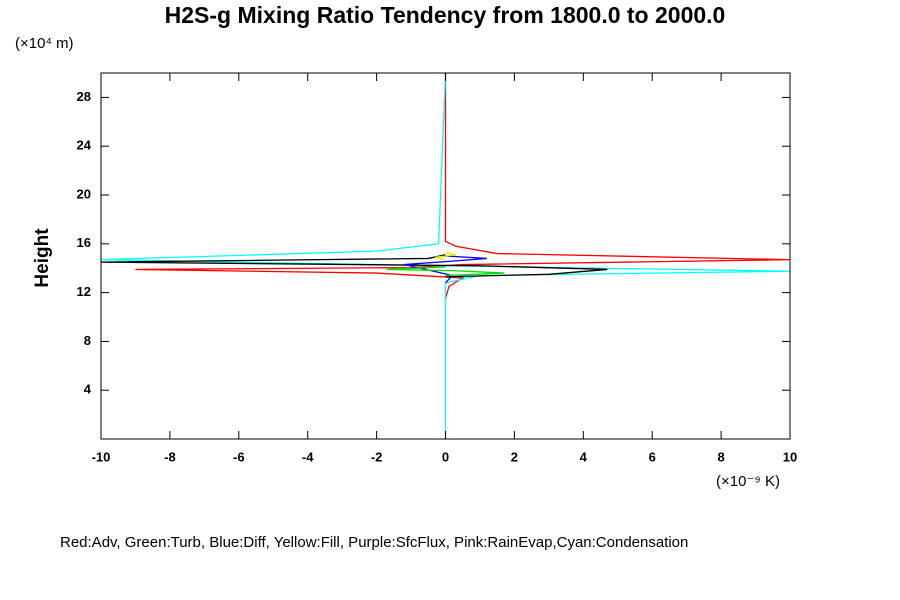 This screenshot has height=600, width=900. I want to click on y-tick-label: 28, so click(84, 96).